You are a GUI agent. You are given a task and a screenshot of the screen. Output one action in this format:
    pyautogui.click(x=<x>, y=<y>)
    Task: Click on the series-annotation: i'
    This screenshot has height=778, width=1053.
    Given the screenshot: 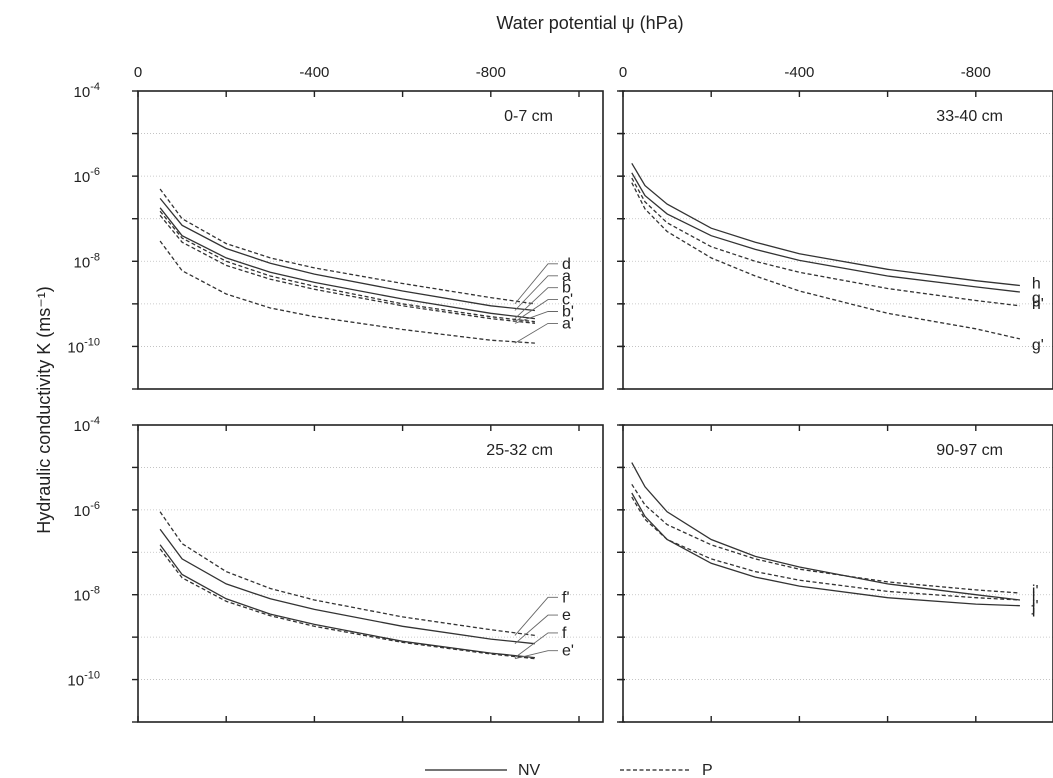 What is the action you would take?
    pyautogui.click(x=1035, y=591)
    